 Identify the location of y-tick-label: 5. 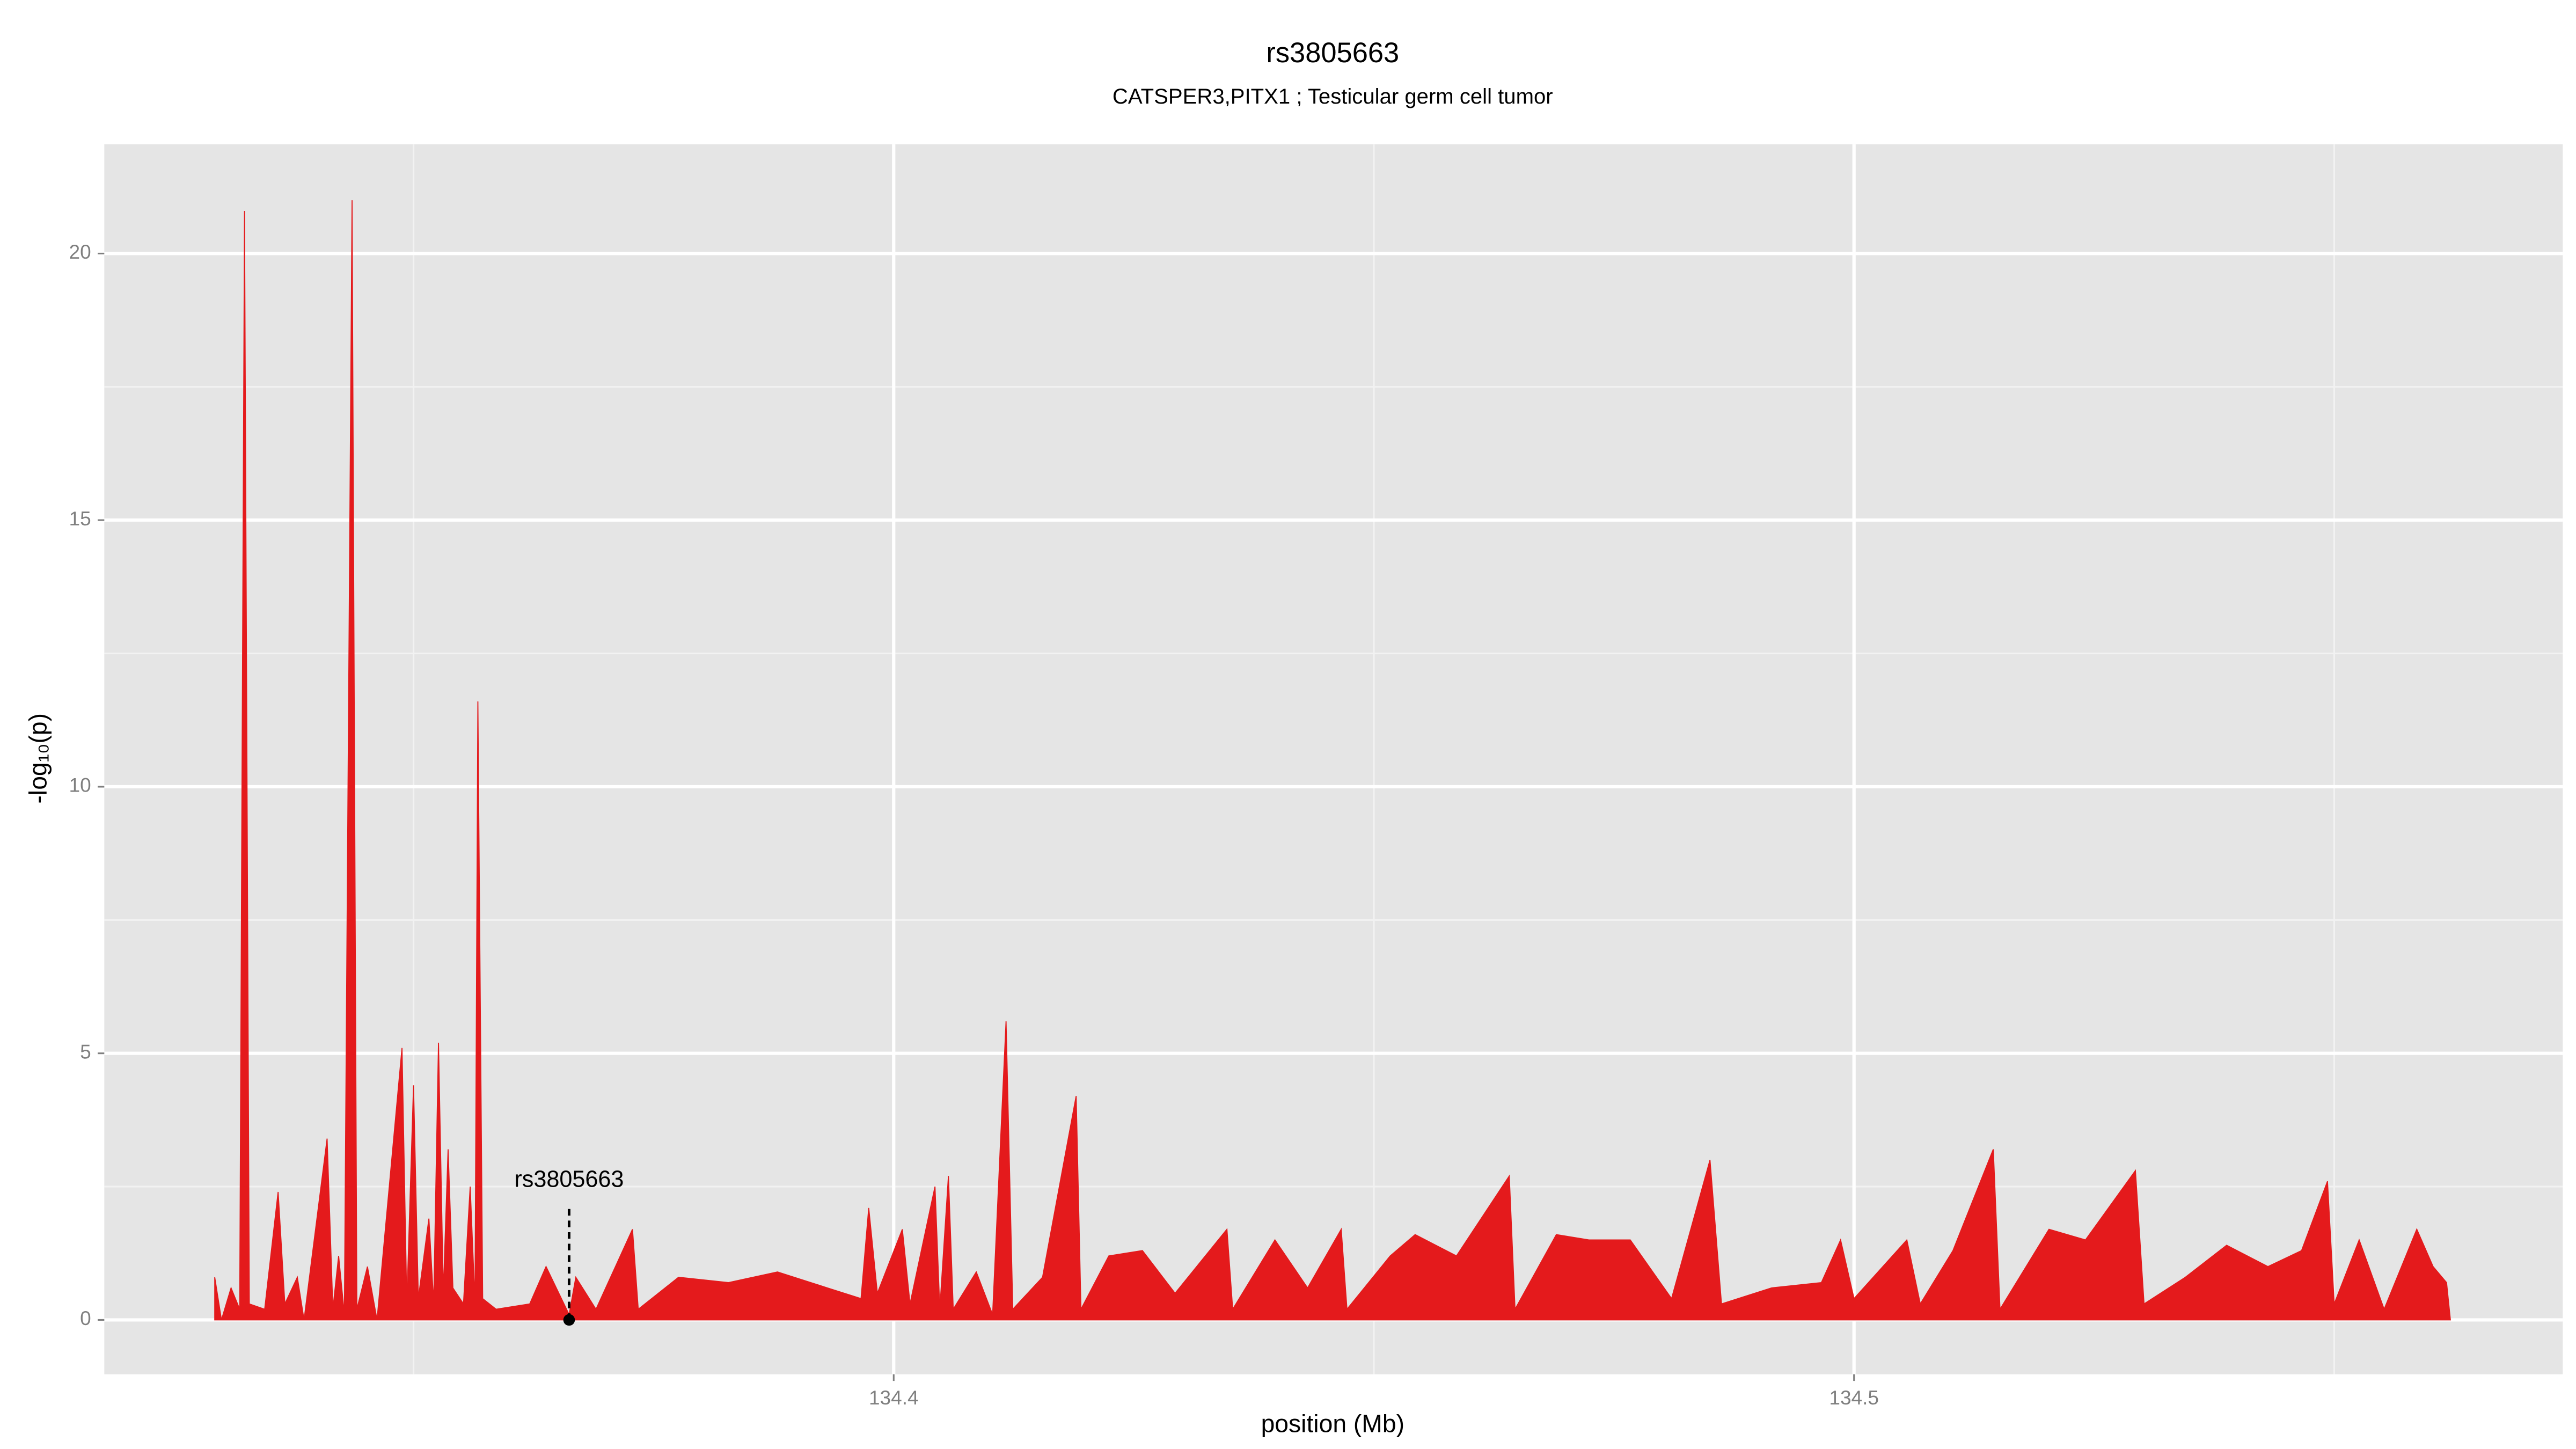
(85, 1051).